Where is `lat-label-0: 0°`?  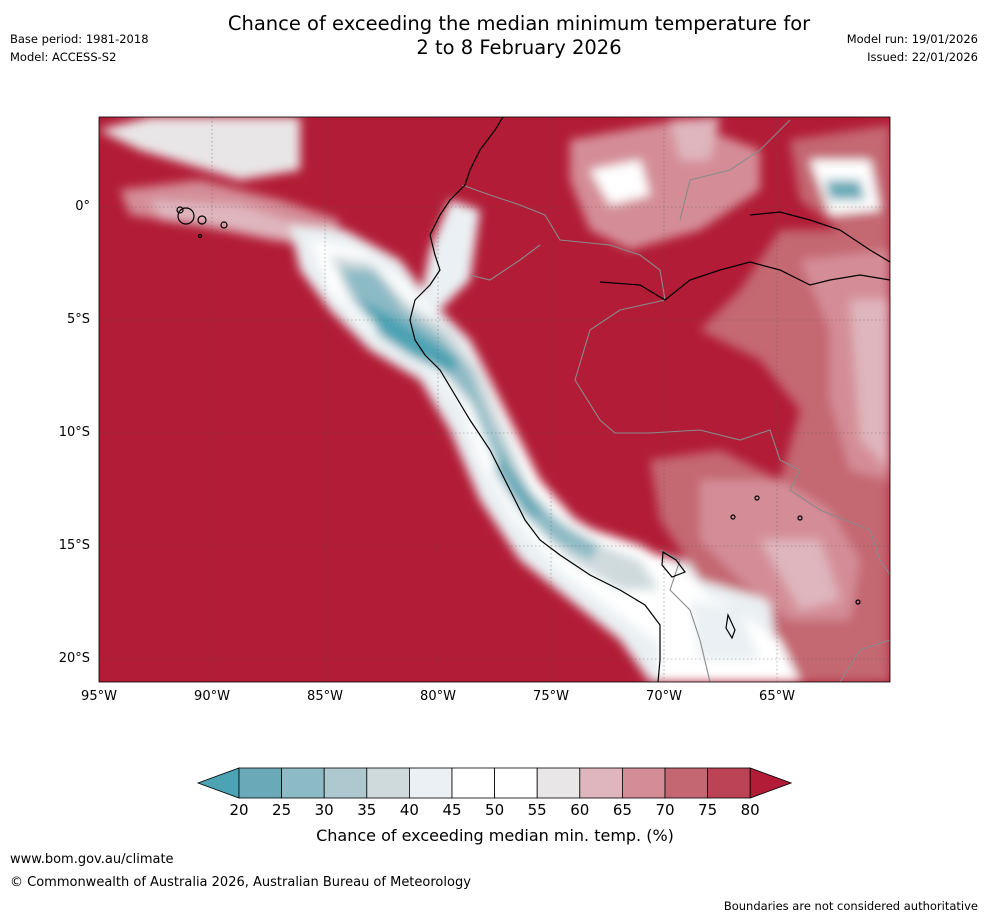 lat-label-0: 0° is located at coordinates (82, 206).